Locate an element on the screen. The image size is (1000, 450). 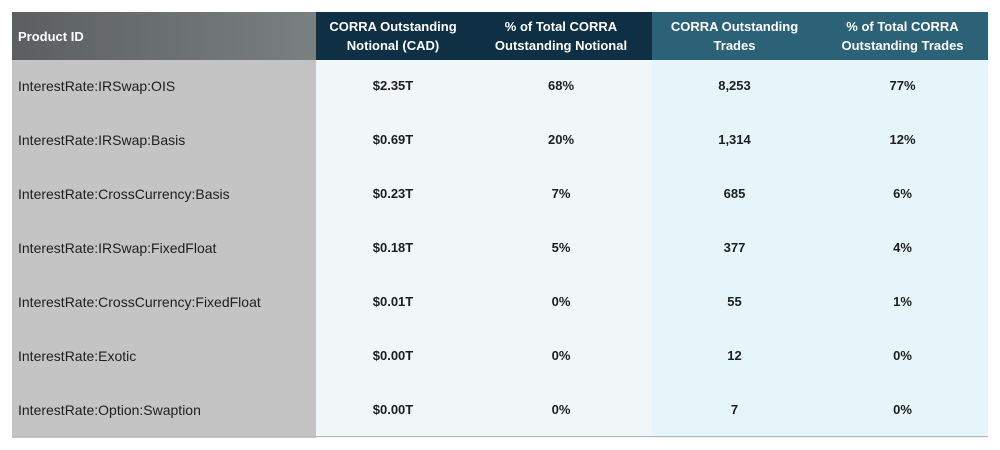
cell-value: 12% is located at coordinates (902, 139).